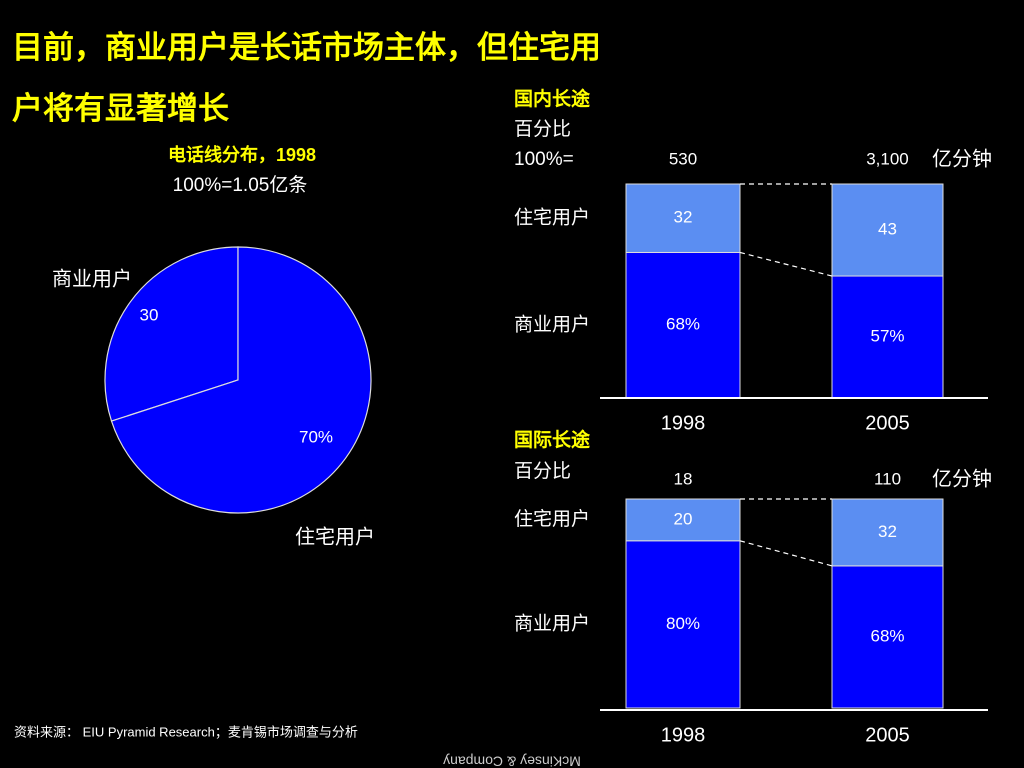  What do you see at coordinates (335, 536) in the screenshot?
I see `slice-category-label: 住宅用户` at bounding box center [335, 536].